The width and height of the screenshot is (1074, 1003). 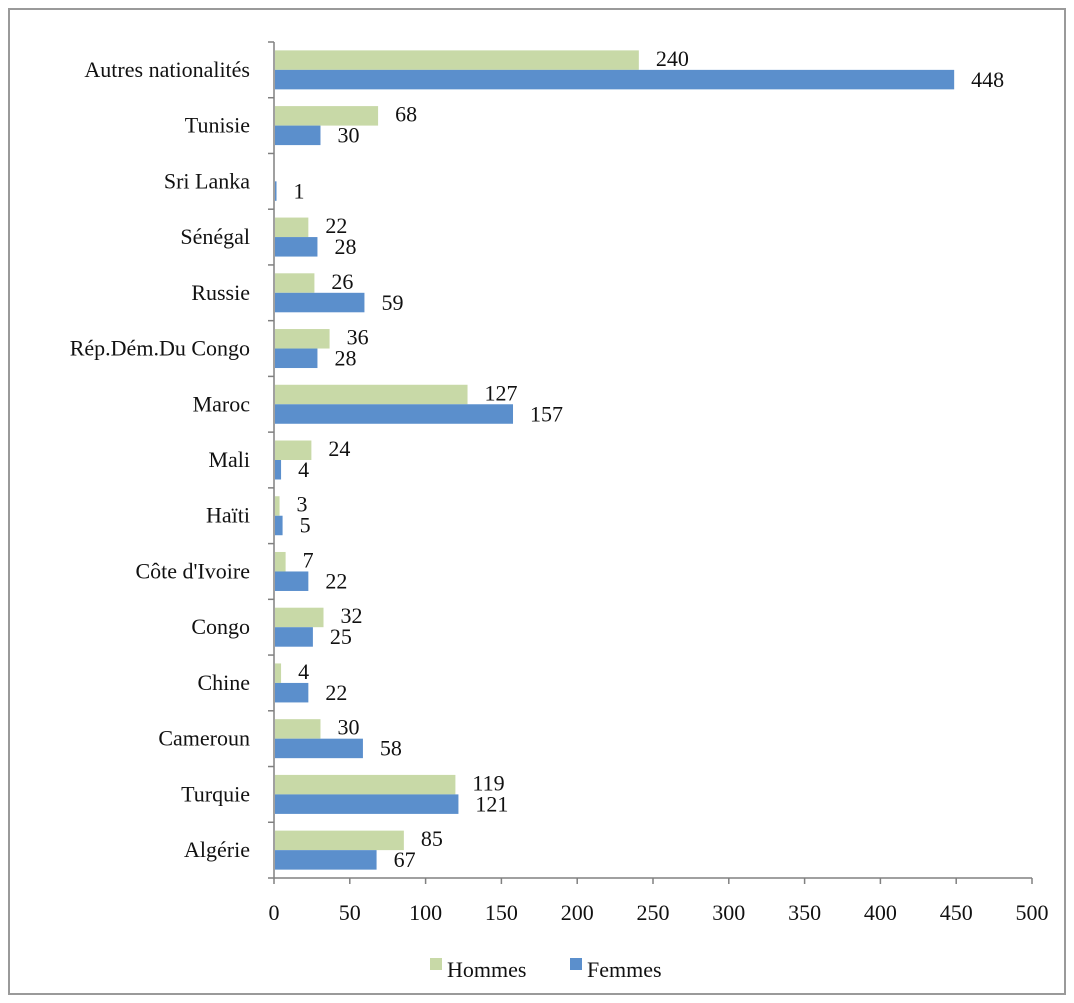 I want to click on value-label-hommes: 119, so click(x=488, y=782).